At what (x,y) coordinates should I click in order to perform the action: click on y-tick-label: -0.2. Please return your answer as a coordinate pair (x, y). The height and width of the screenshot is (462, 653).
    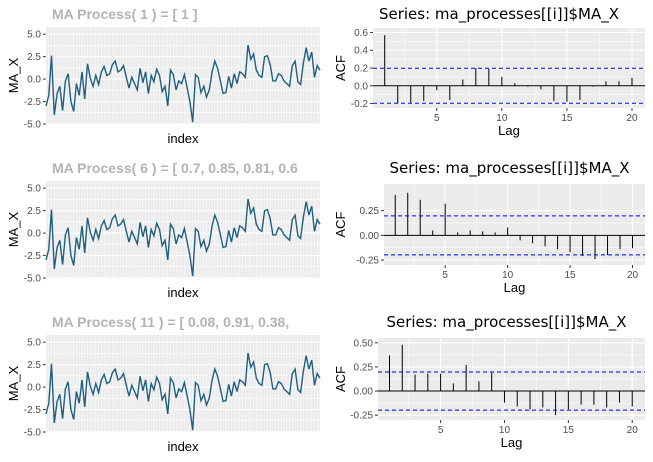
    Looking at the image, I should click on (360, 104).